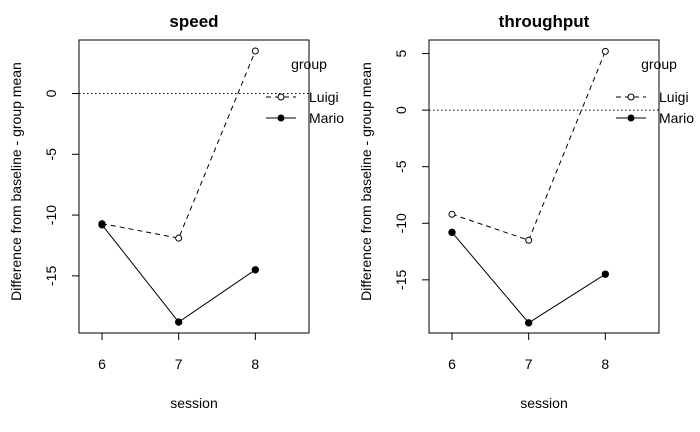 This screenshot has width=700, height=432. Describe the element at coordinates (193, 21) in the screenshot. I see `chart-title: speed` at that location.